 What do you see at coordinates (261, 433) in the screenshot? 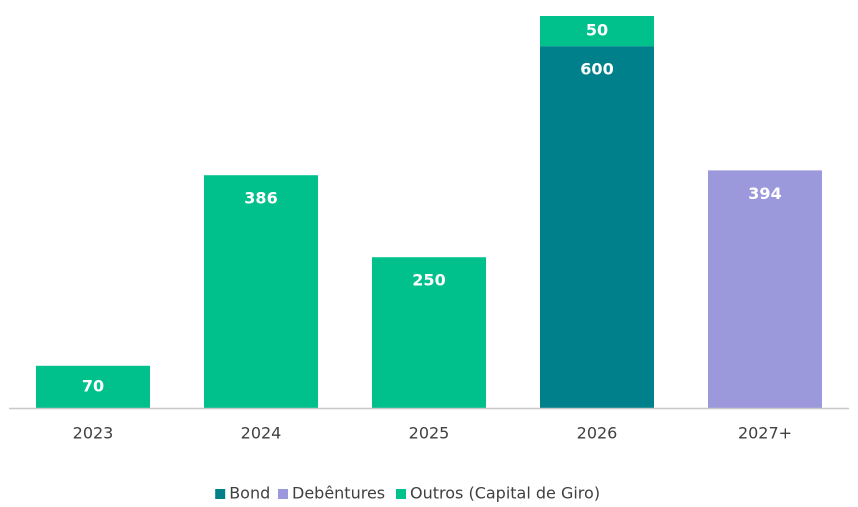
I see `x-tick-label: 2024` at bounding box center [261, 433].